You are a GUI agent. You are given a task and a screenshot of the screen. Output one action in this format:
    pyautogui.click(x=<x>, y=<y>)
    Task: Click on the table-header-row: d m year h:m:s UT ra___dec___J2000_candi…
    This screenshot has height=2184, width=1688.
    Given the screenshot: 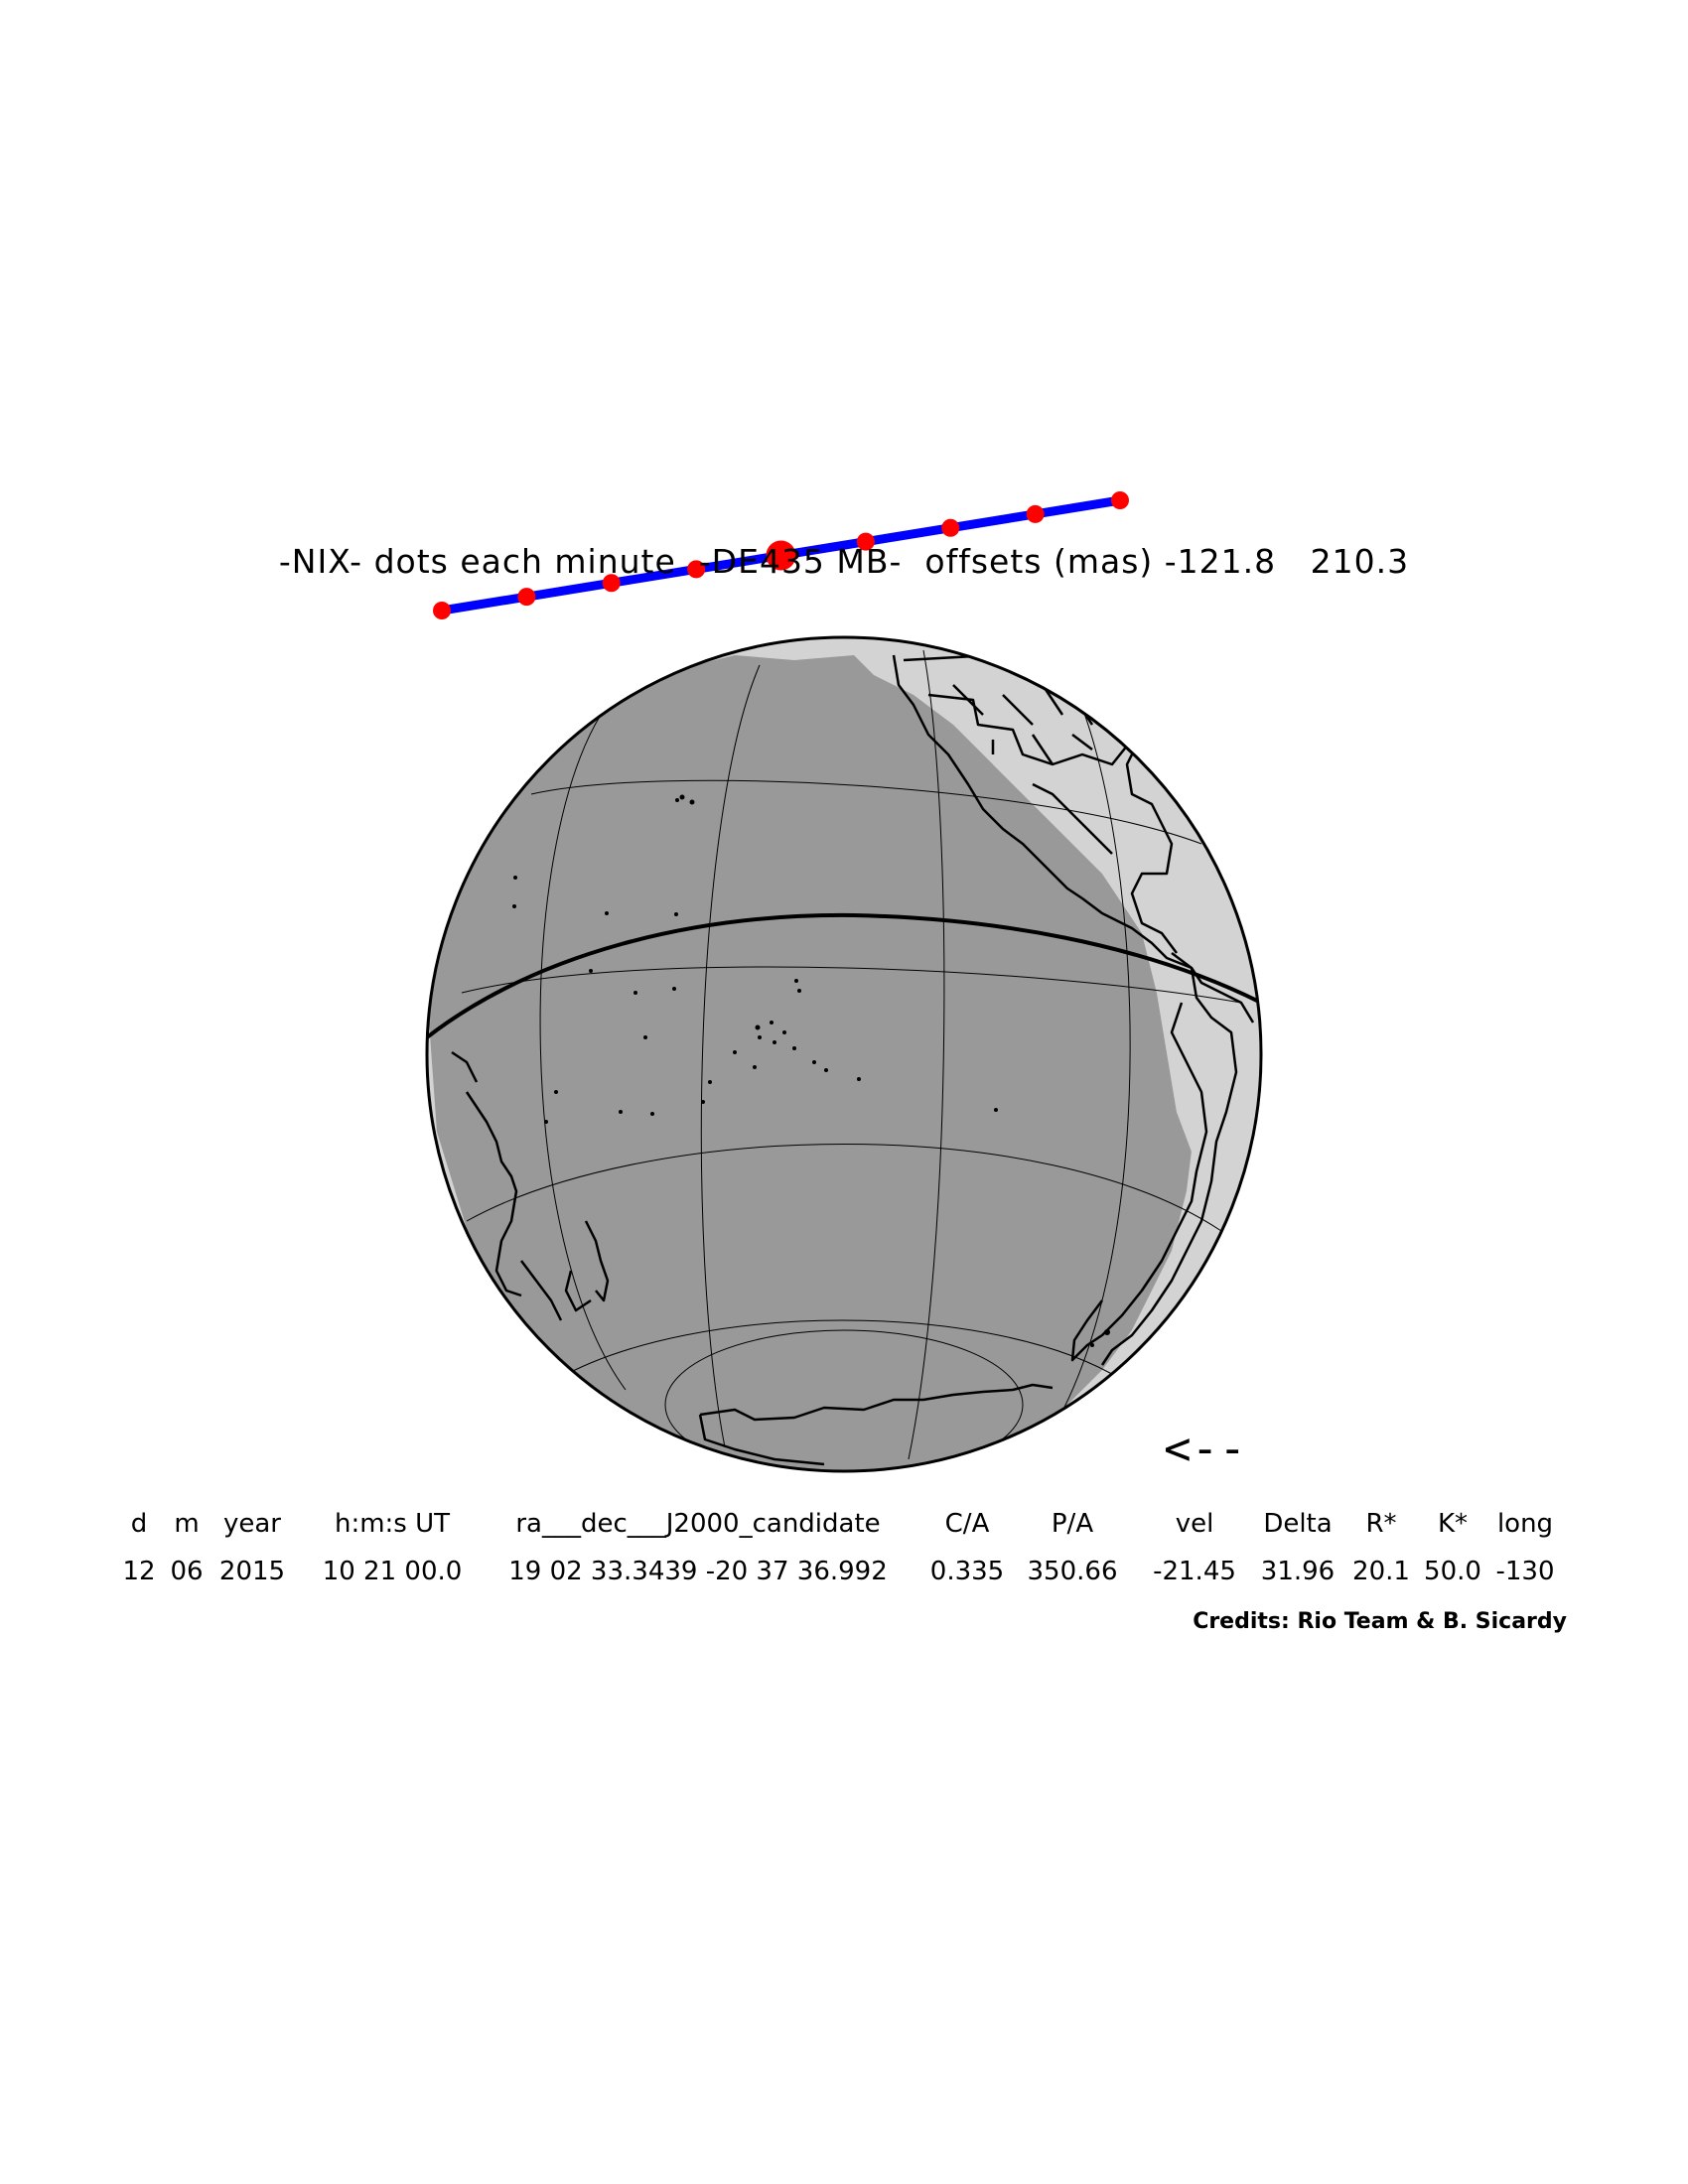 What is the action you would take?
    pyautogui.click(x=844, y=1527)
    